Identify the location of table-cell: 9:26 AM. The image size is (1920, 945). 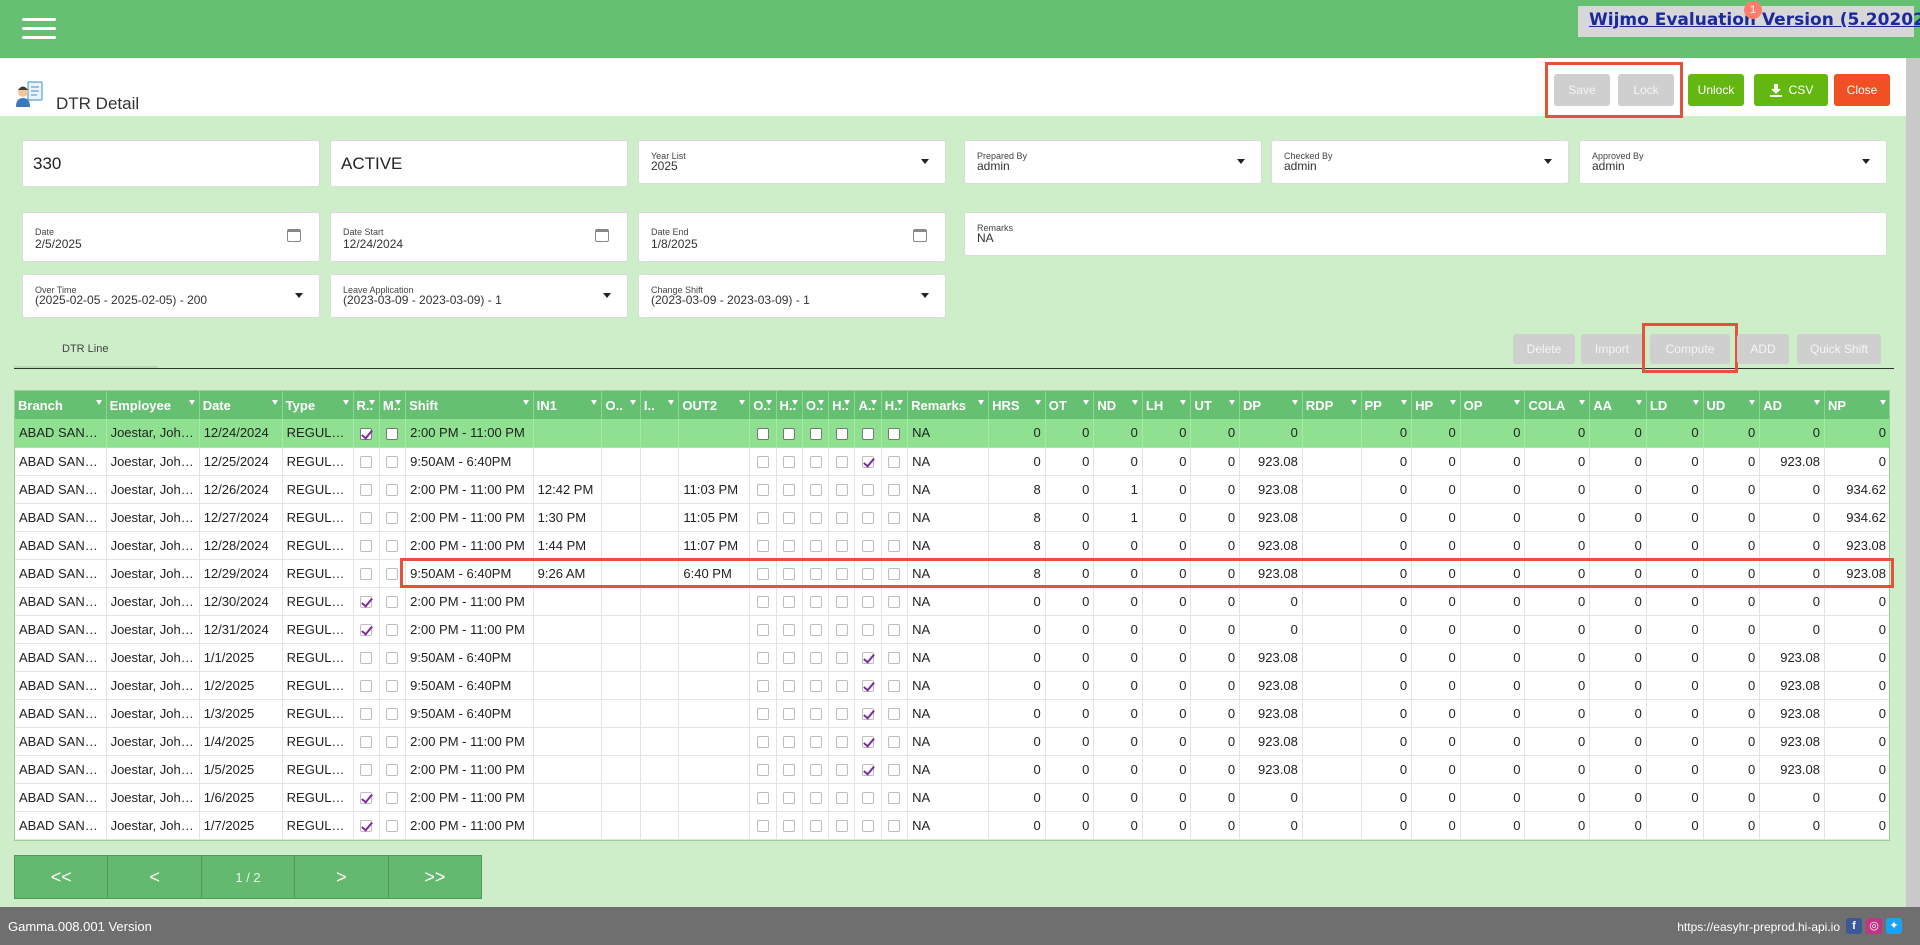
(568, 573).